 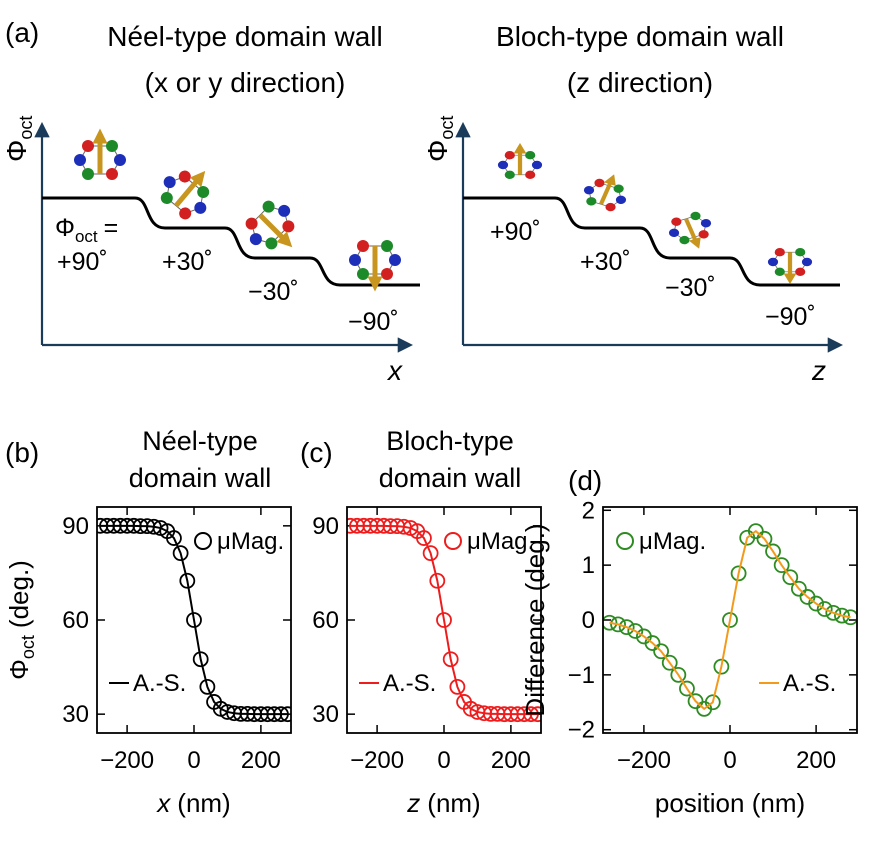 I want to click on subtitle: (z direction), so click(x=640, y=82).